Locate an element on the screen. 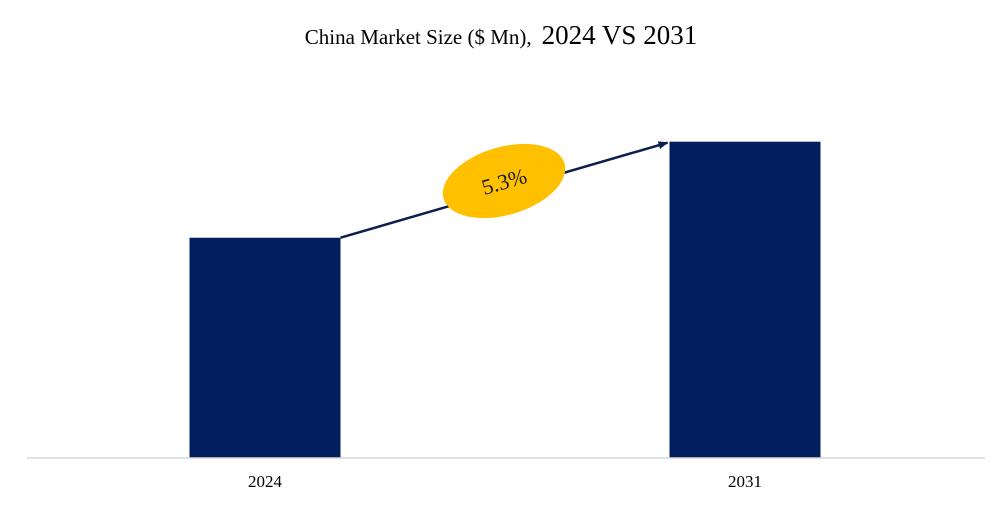 This screenshot has width=1002, height=507. cagr-badge: 5.3% is located at coordinates (504, 181).